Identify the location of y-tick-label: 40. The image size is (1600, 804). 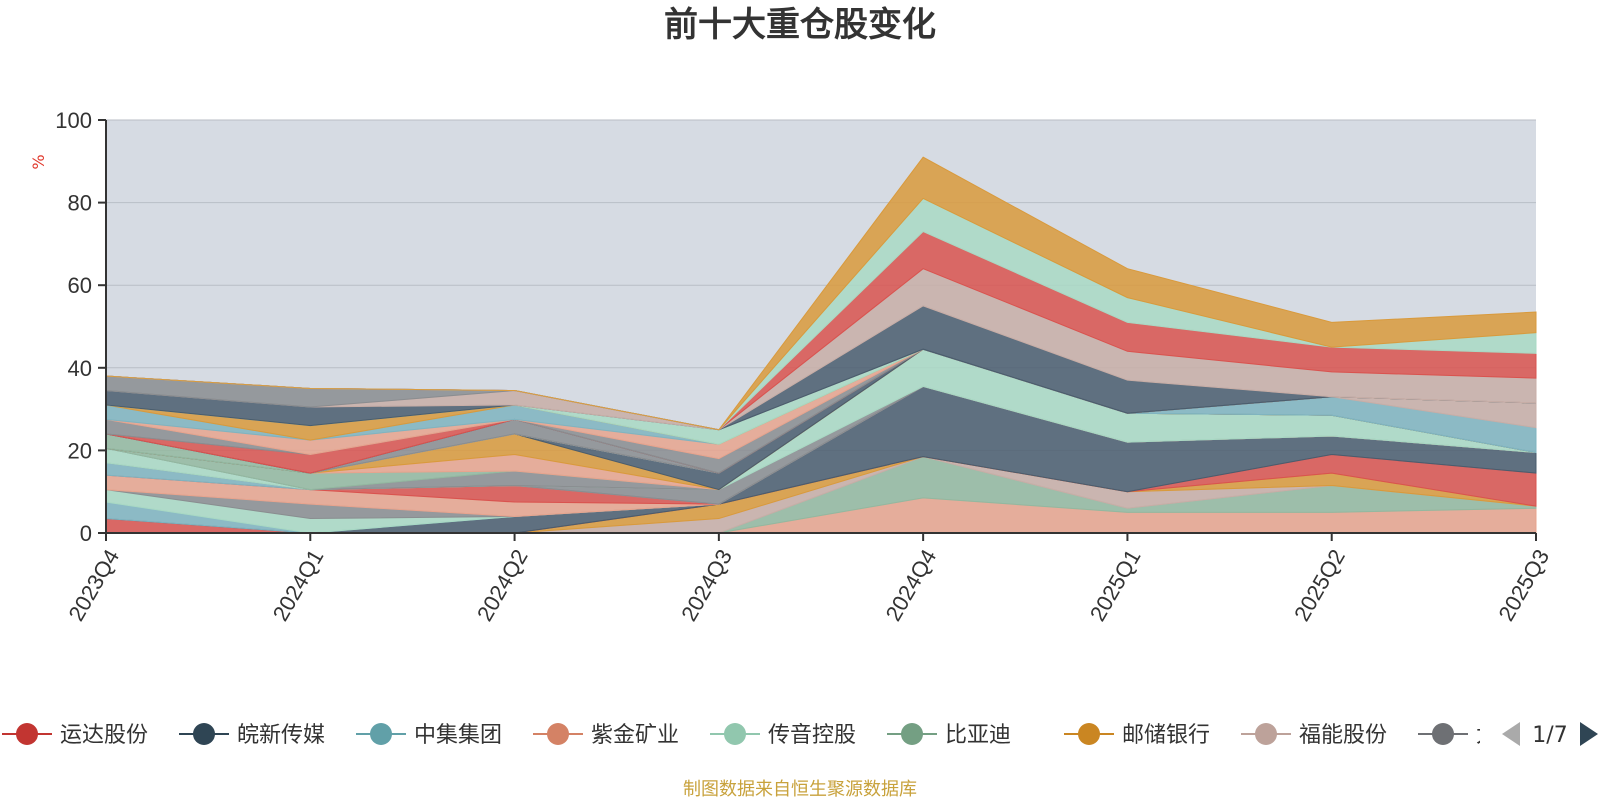
(80, 368).